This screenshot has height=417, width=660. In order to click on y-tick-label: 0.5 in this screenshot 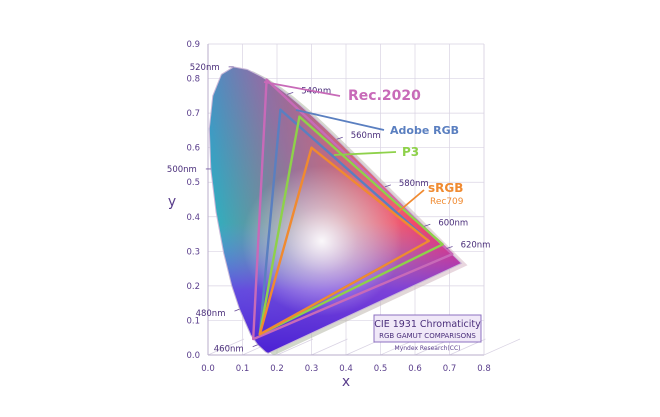, I will do `click(193, 183)`.